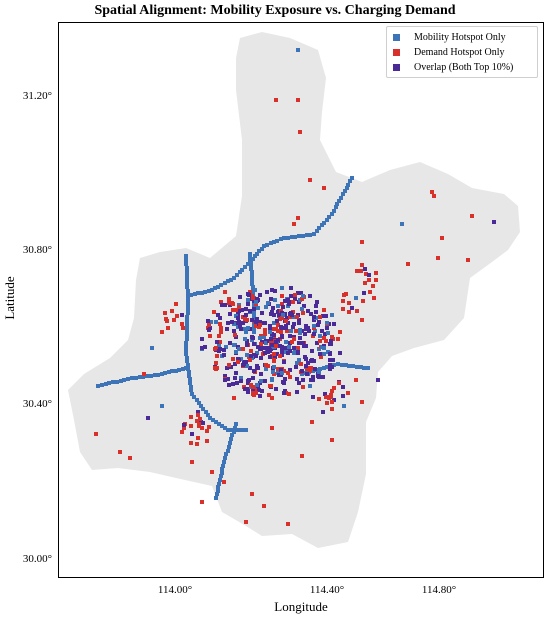 The image size is (550, 618). I want to click on legend-item-demand: Demand Hotspot Only, so click(462, 52).